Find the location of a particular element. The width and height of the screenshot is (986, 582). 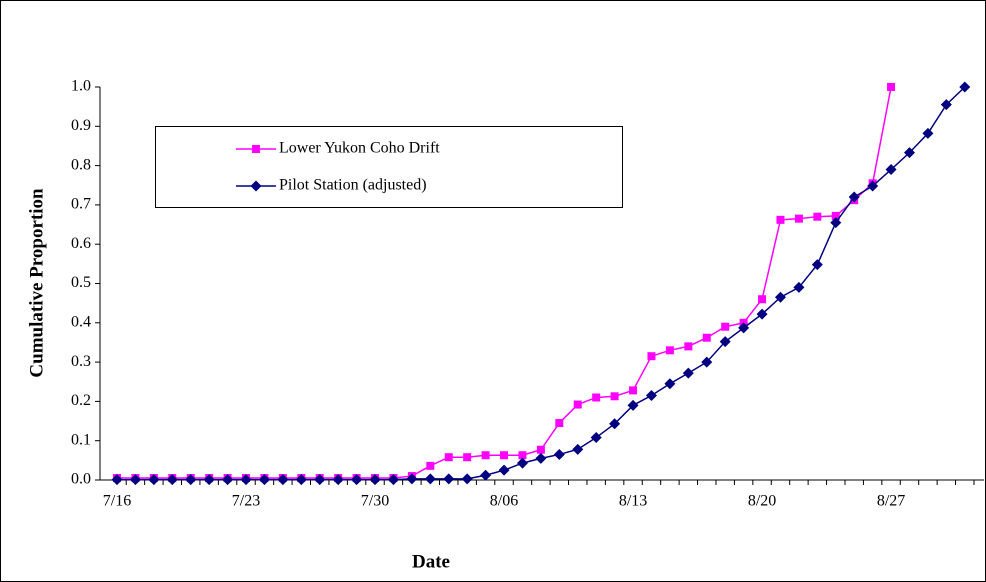

x-tick-label: 7/30 is located at coordinates (375, 501).